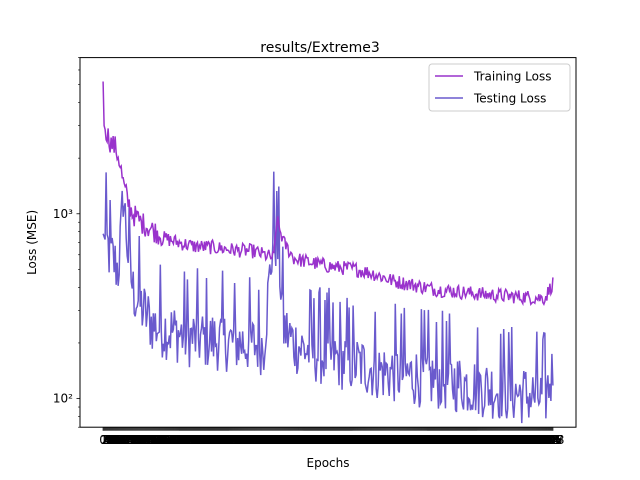 The image size is (640, 480). I want to click on y-axis-label: Loss (MSE), so click(32, 242).